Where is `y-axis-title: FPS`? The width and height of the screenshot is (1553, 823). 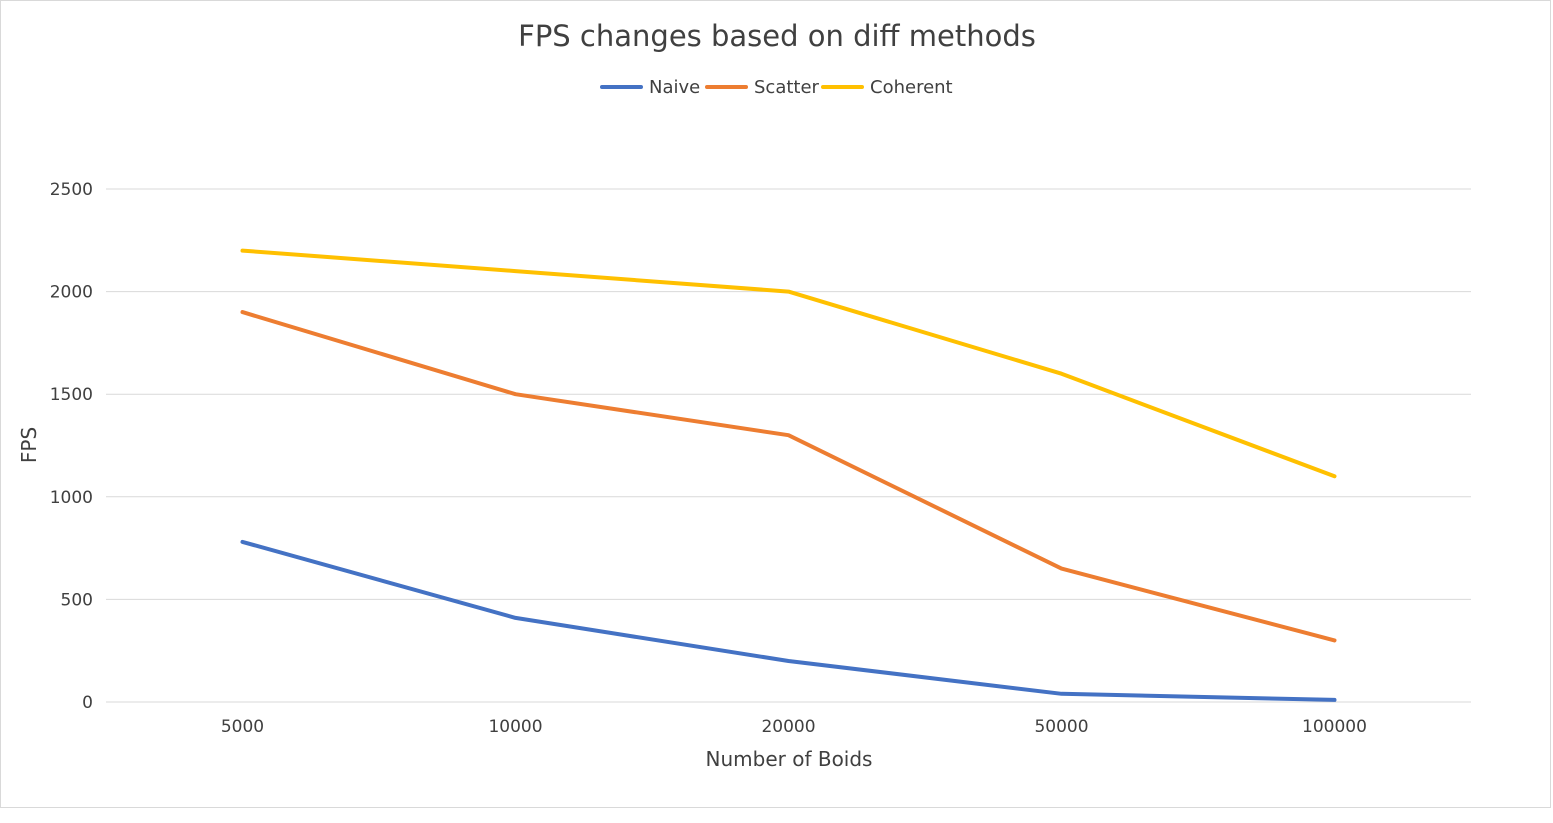
y-axis-title: FPS is located at coordinates (29, 445).